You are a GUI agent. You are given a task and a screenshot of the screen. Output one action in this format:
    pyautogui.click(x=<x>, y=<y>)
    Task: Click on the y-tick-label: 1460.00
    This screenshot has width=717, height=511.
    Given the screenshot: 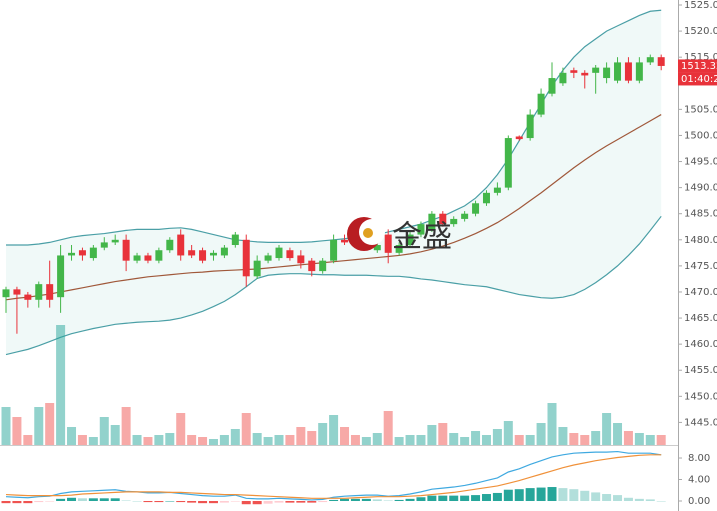 What is the action you would take?
    pyautogui.click(x=700, y=344)
    